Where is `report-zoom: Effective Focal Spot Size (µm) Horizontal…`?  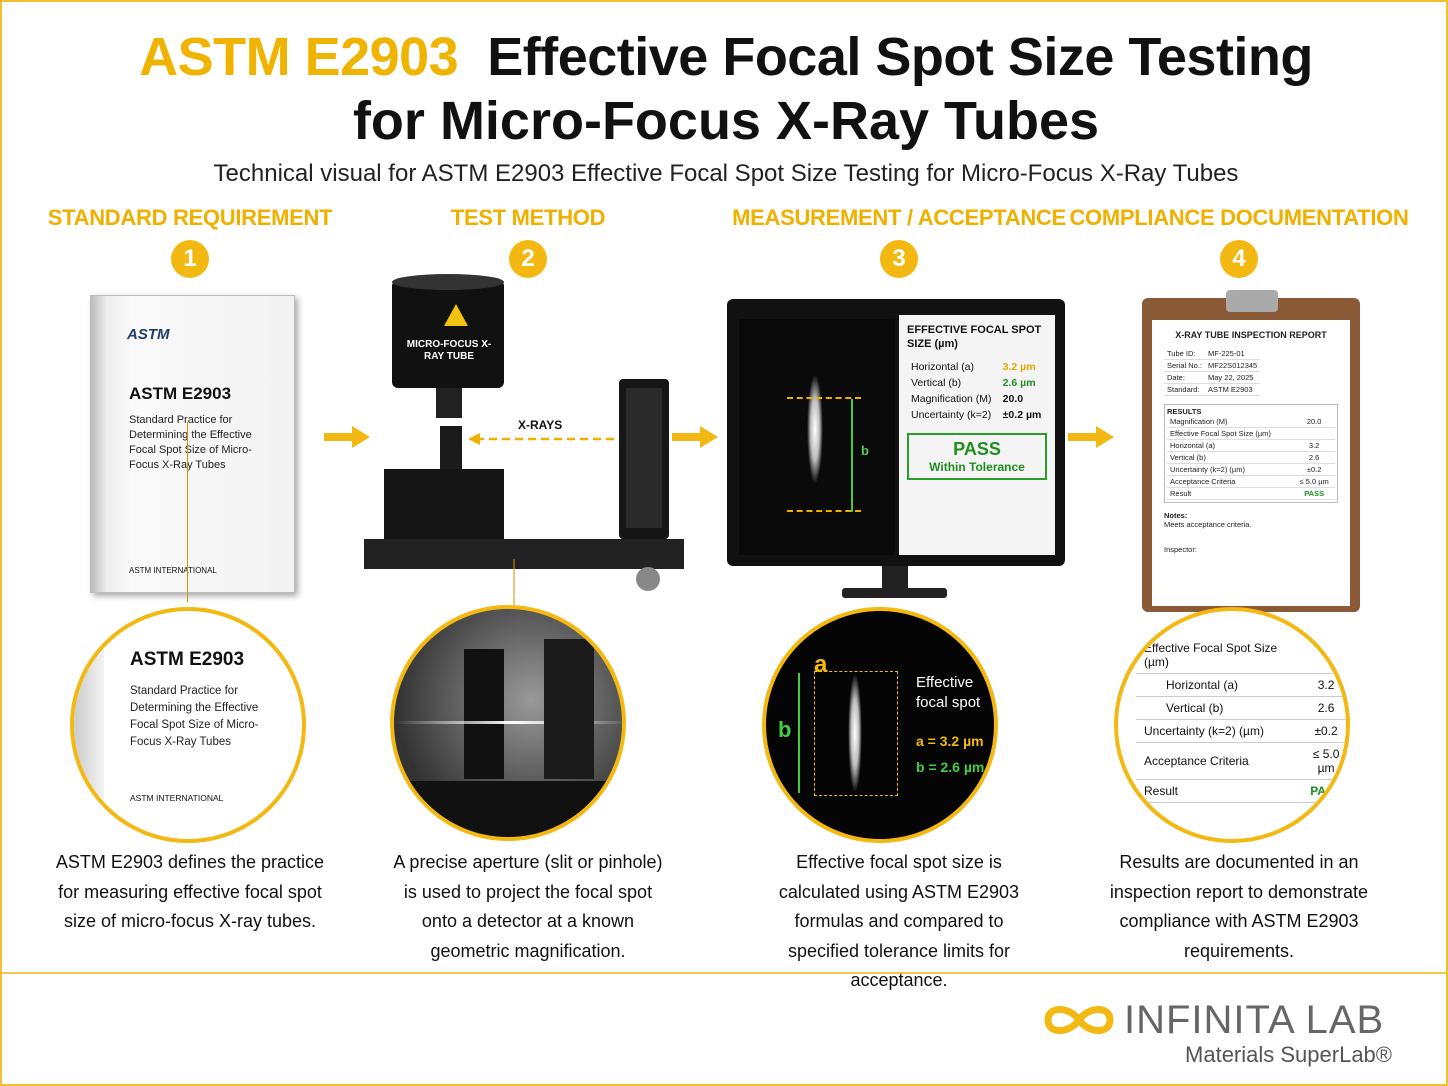
report-zoom: Effective Focal Spot Size (µm) Horizontal… is located at coordinates (1232, 725).